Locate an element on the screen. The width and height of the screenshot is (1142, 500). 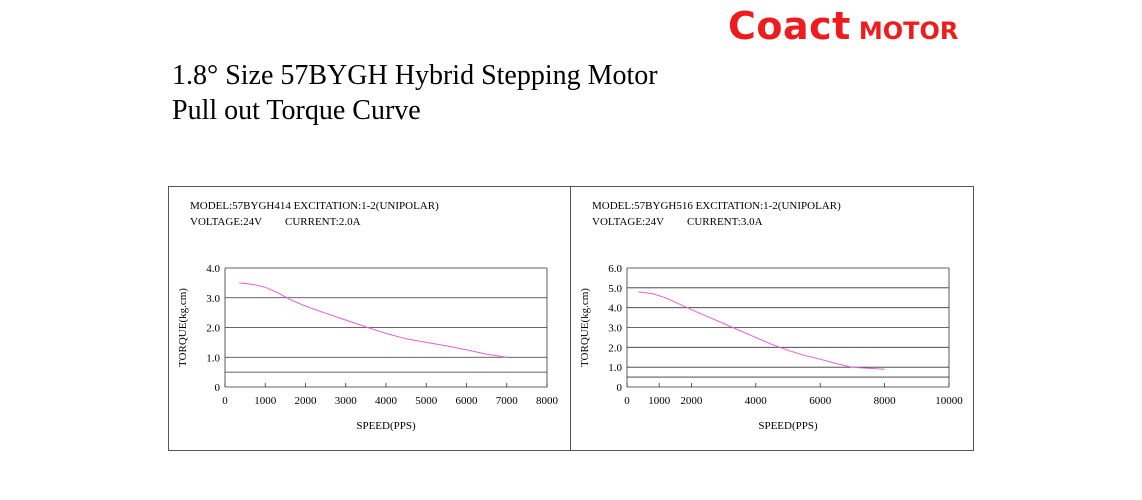
brand-suffix: MOTOR is located at coordinates (908, 31).